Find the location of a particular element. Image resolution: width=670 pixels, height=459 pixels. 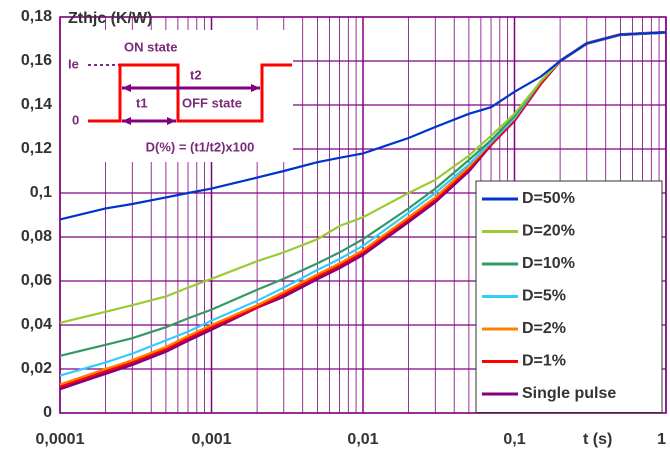

y-tick-label: 0,14 is located at coordinates (36, 104).